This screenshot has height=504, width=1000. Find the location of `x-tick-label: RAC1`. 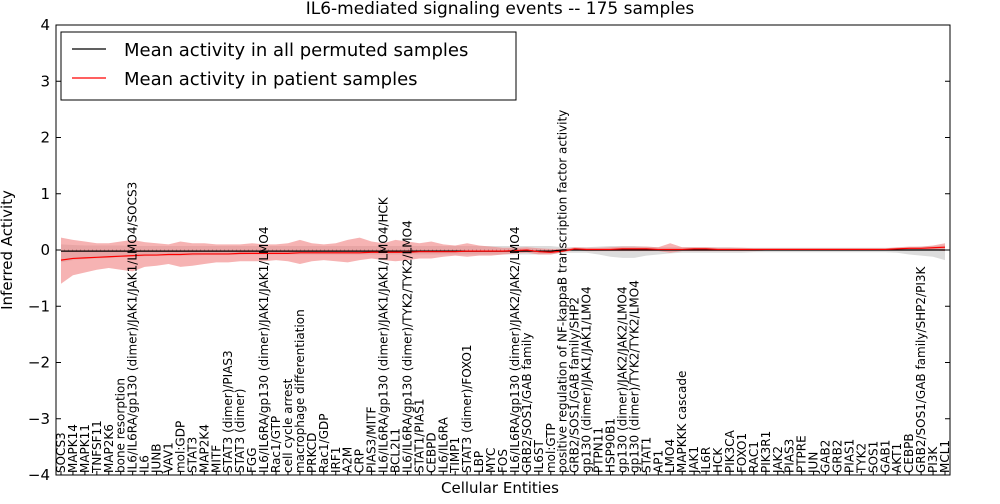

x-tick-label: RAC1 is located at coordinates (754, 457).